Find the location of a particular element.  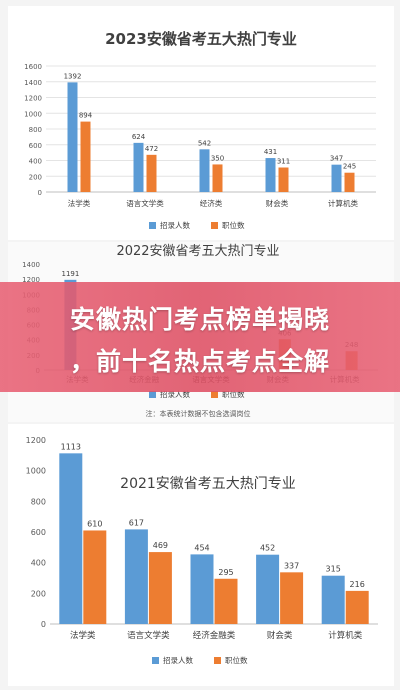

data-label: 1191 is located at coordinates (70, 274).